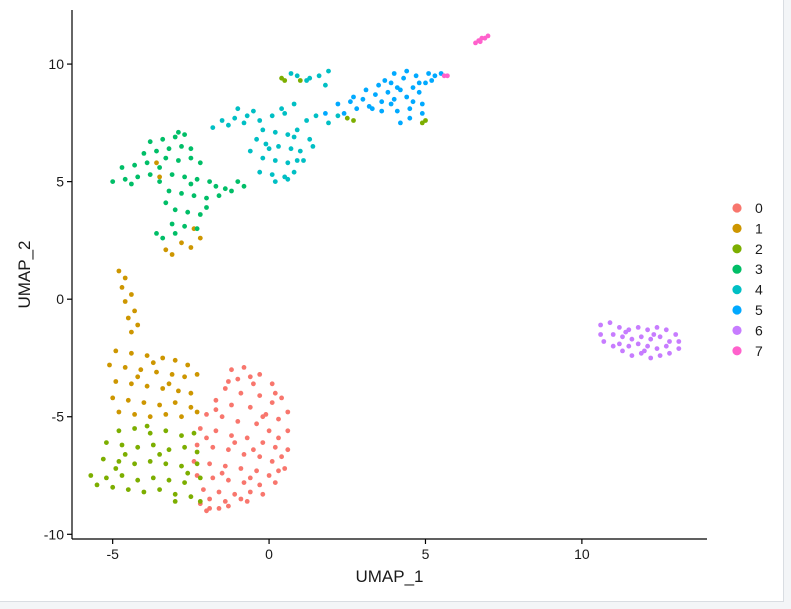 This screenshot has height=609, width=791. Describe the element at coordinates (759, 269) in the screenshot. I see `legend-label-3: 3` at that location.